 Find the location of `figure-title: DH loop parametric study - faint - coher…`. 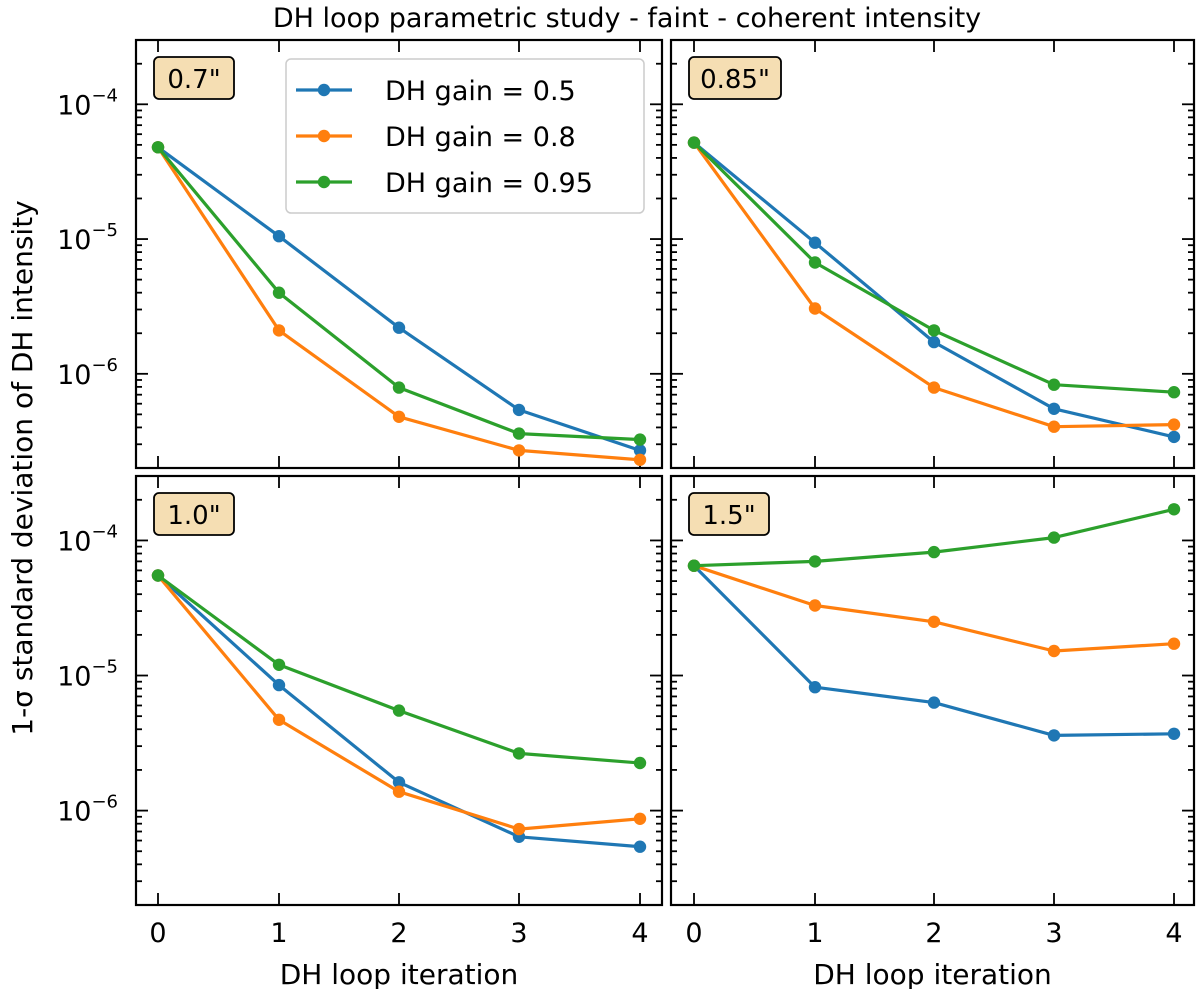

figure-title: DH loop parametric study - faint - coher… is located at coordinates (627, 18).